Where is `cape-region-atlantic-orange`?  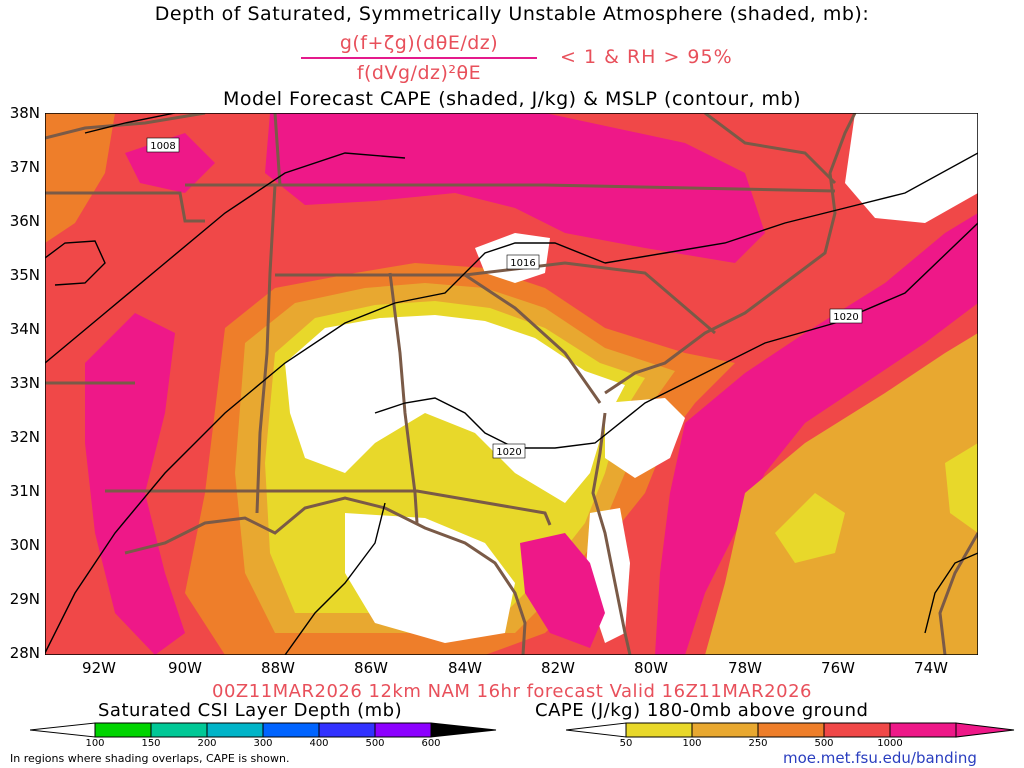 cape-region-atlantic-orange is located at coordinates (841, 494).